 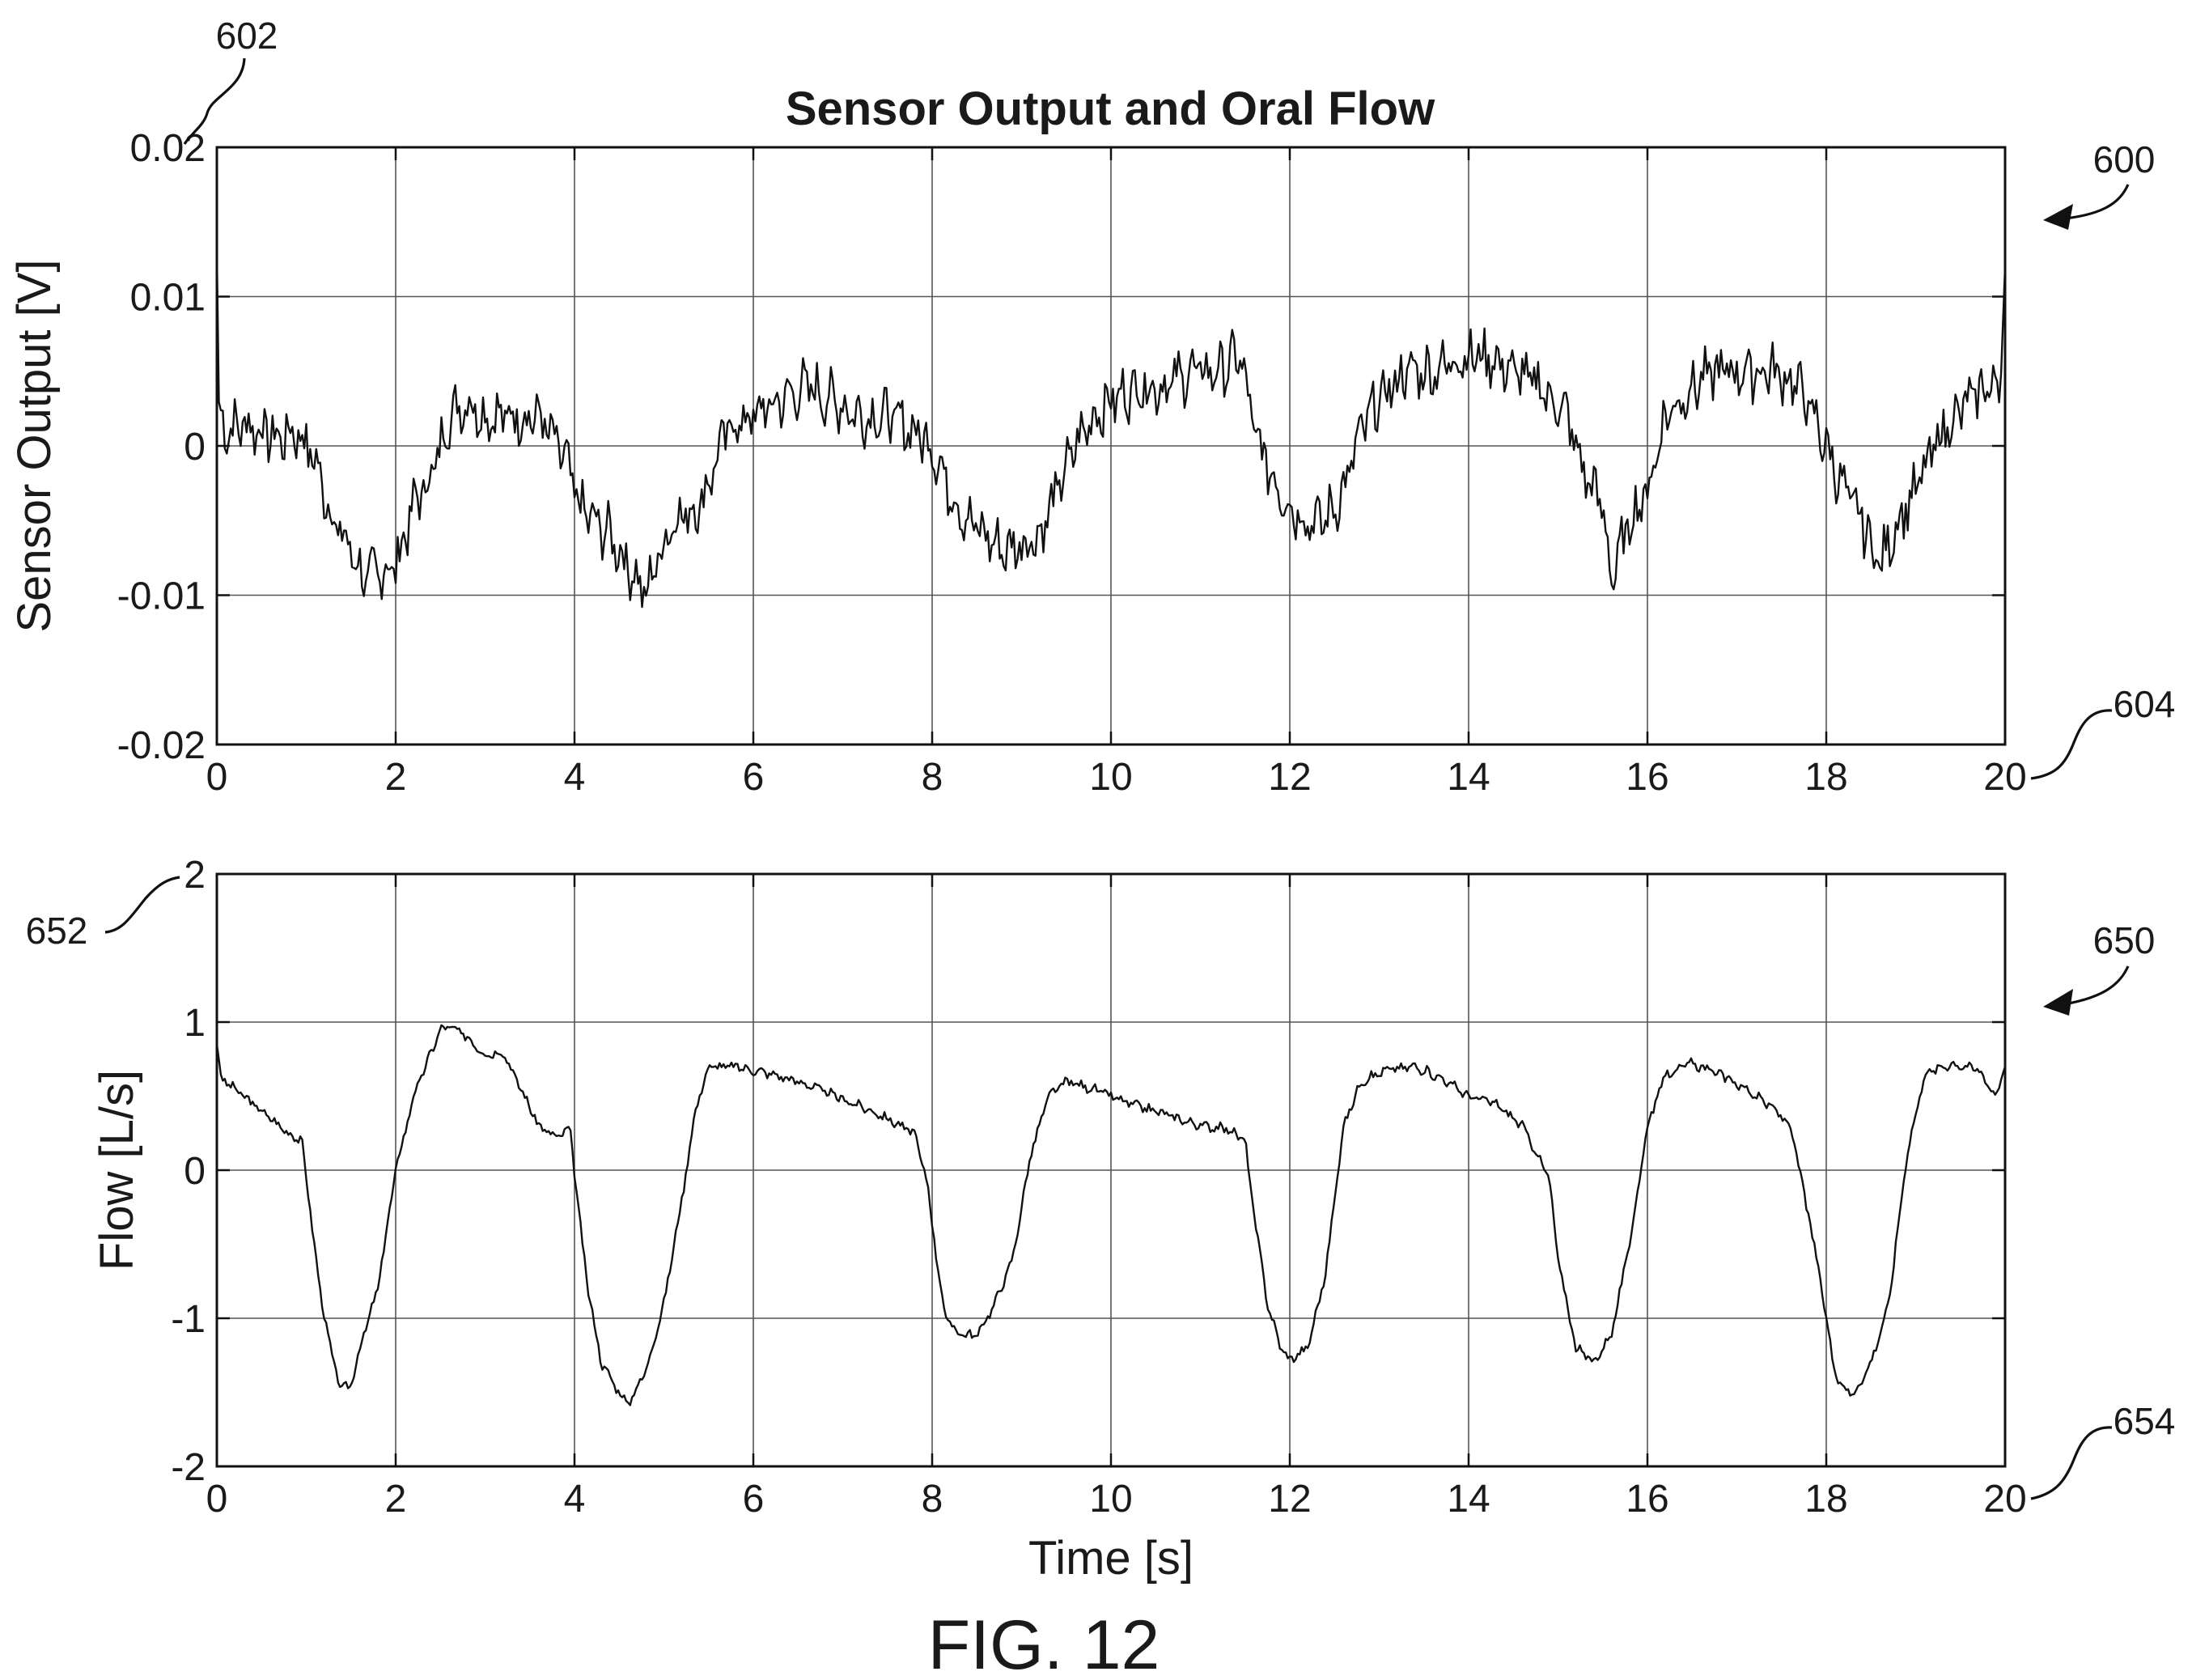 What do you see at coordinates (1111, 1558) in the screenshot?
I see `flow-xlabel: Time [s]` at bounding box center [1111, 1558].